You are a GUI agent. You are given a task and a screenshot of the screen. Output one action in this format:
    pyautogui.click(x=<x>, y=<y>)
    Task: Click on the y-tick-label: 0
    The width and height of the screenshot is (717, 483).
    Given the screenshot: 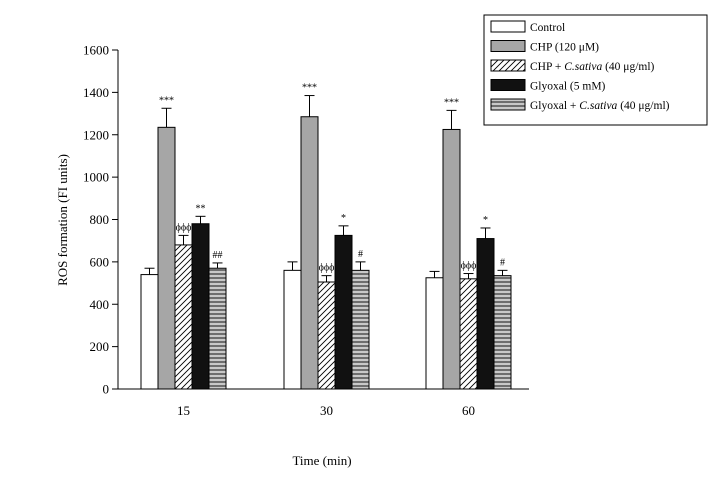 What is the action you would take?
    pyautogui.click(x=106, y=389)
    